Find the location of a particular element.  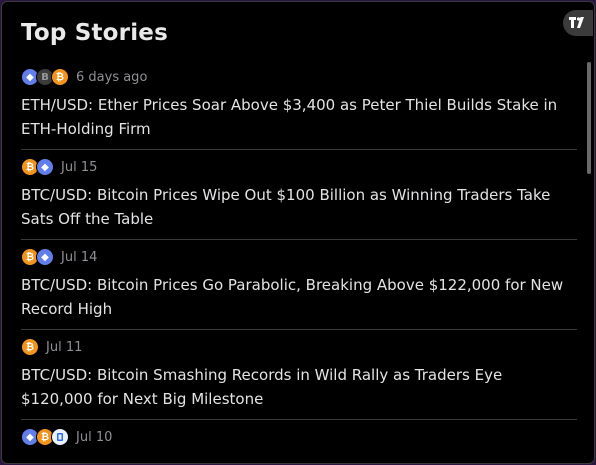

story-item: ◆ ₿ Jul 10 is located at coordinates (299, 438).